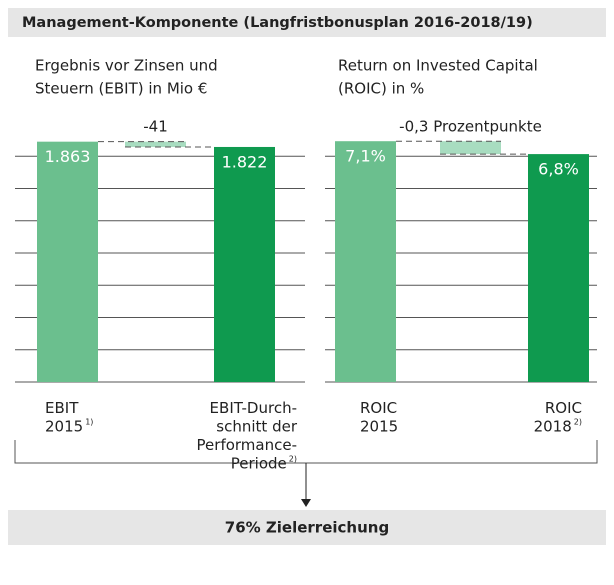  I want to click on value-label: 7,1%, so click(365, 156).